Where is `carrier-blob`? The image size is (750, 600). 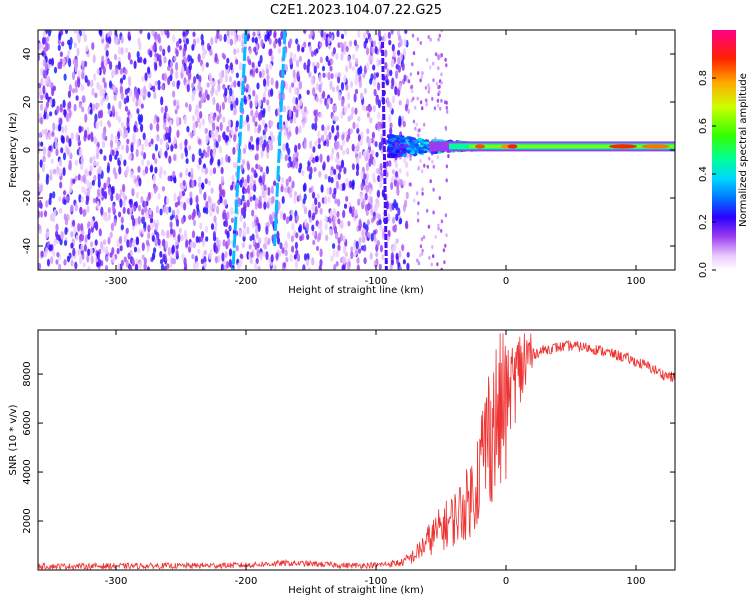 carrier-blob is located at coordinates (420, 139).